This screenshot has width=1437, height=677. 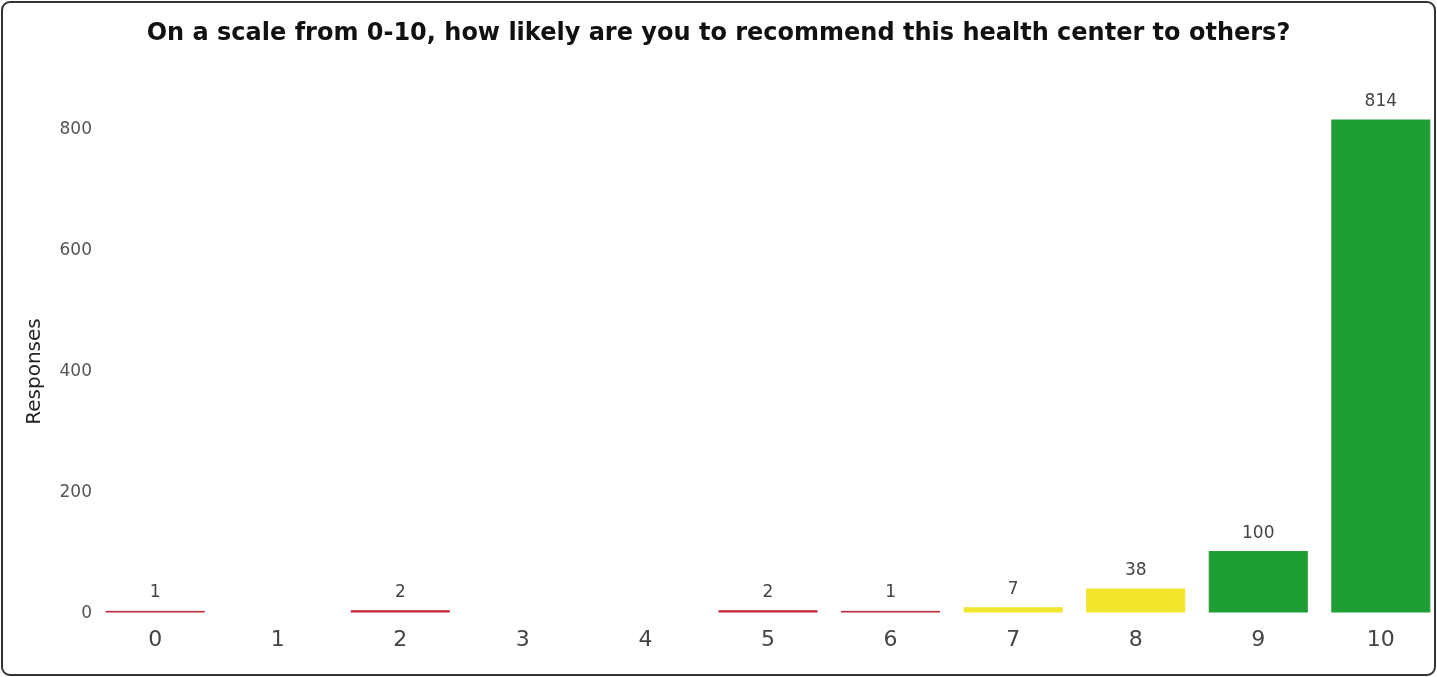 What do you see at coordinates (1135, 569) in the screenshot?
I see `data-label: 38` at bounding box center [1135, 569].